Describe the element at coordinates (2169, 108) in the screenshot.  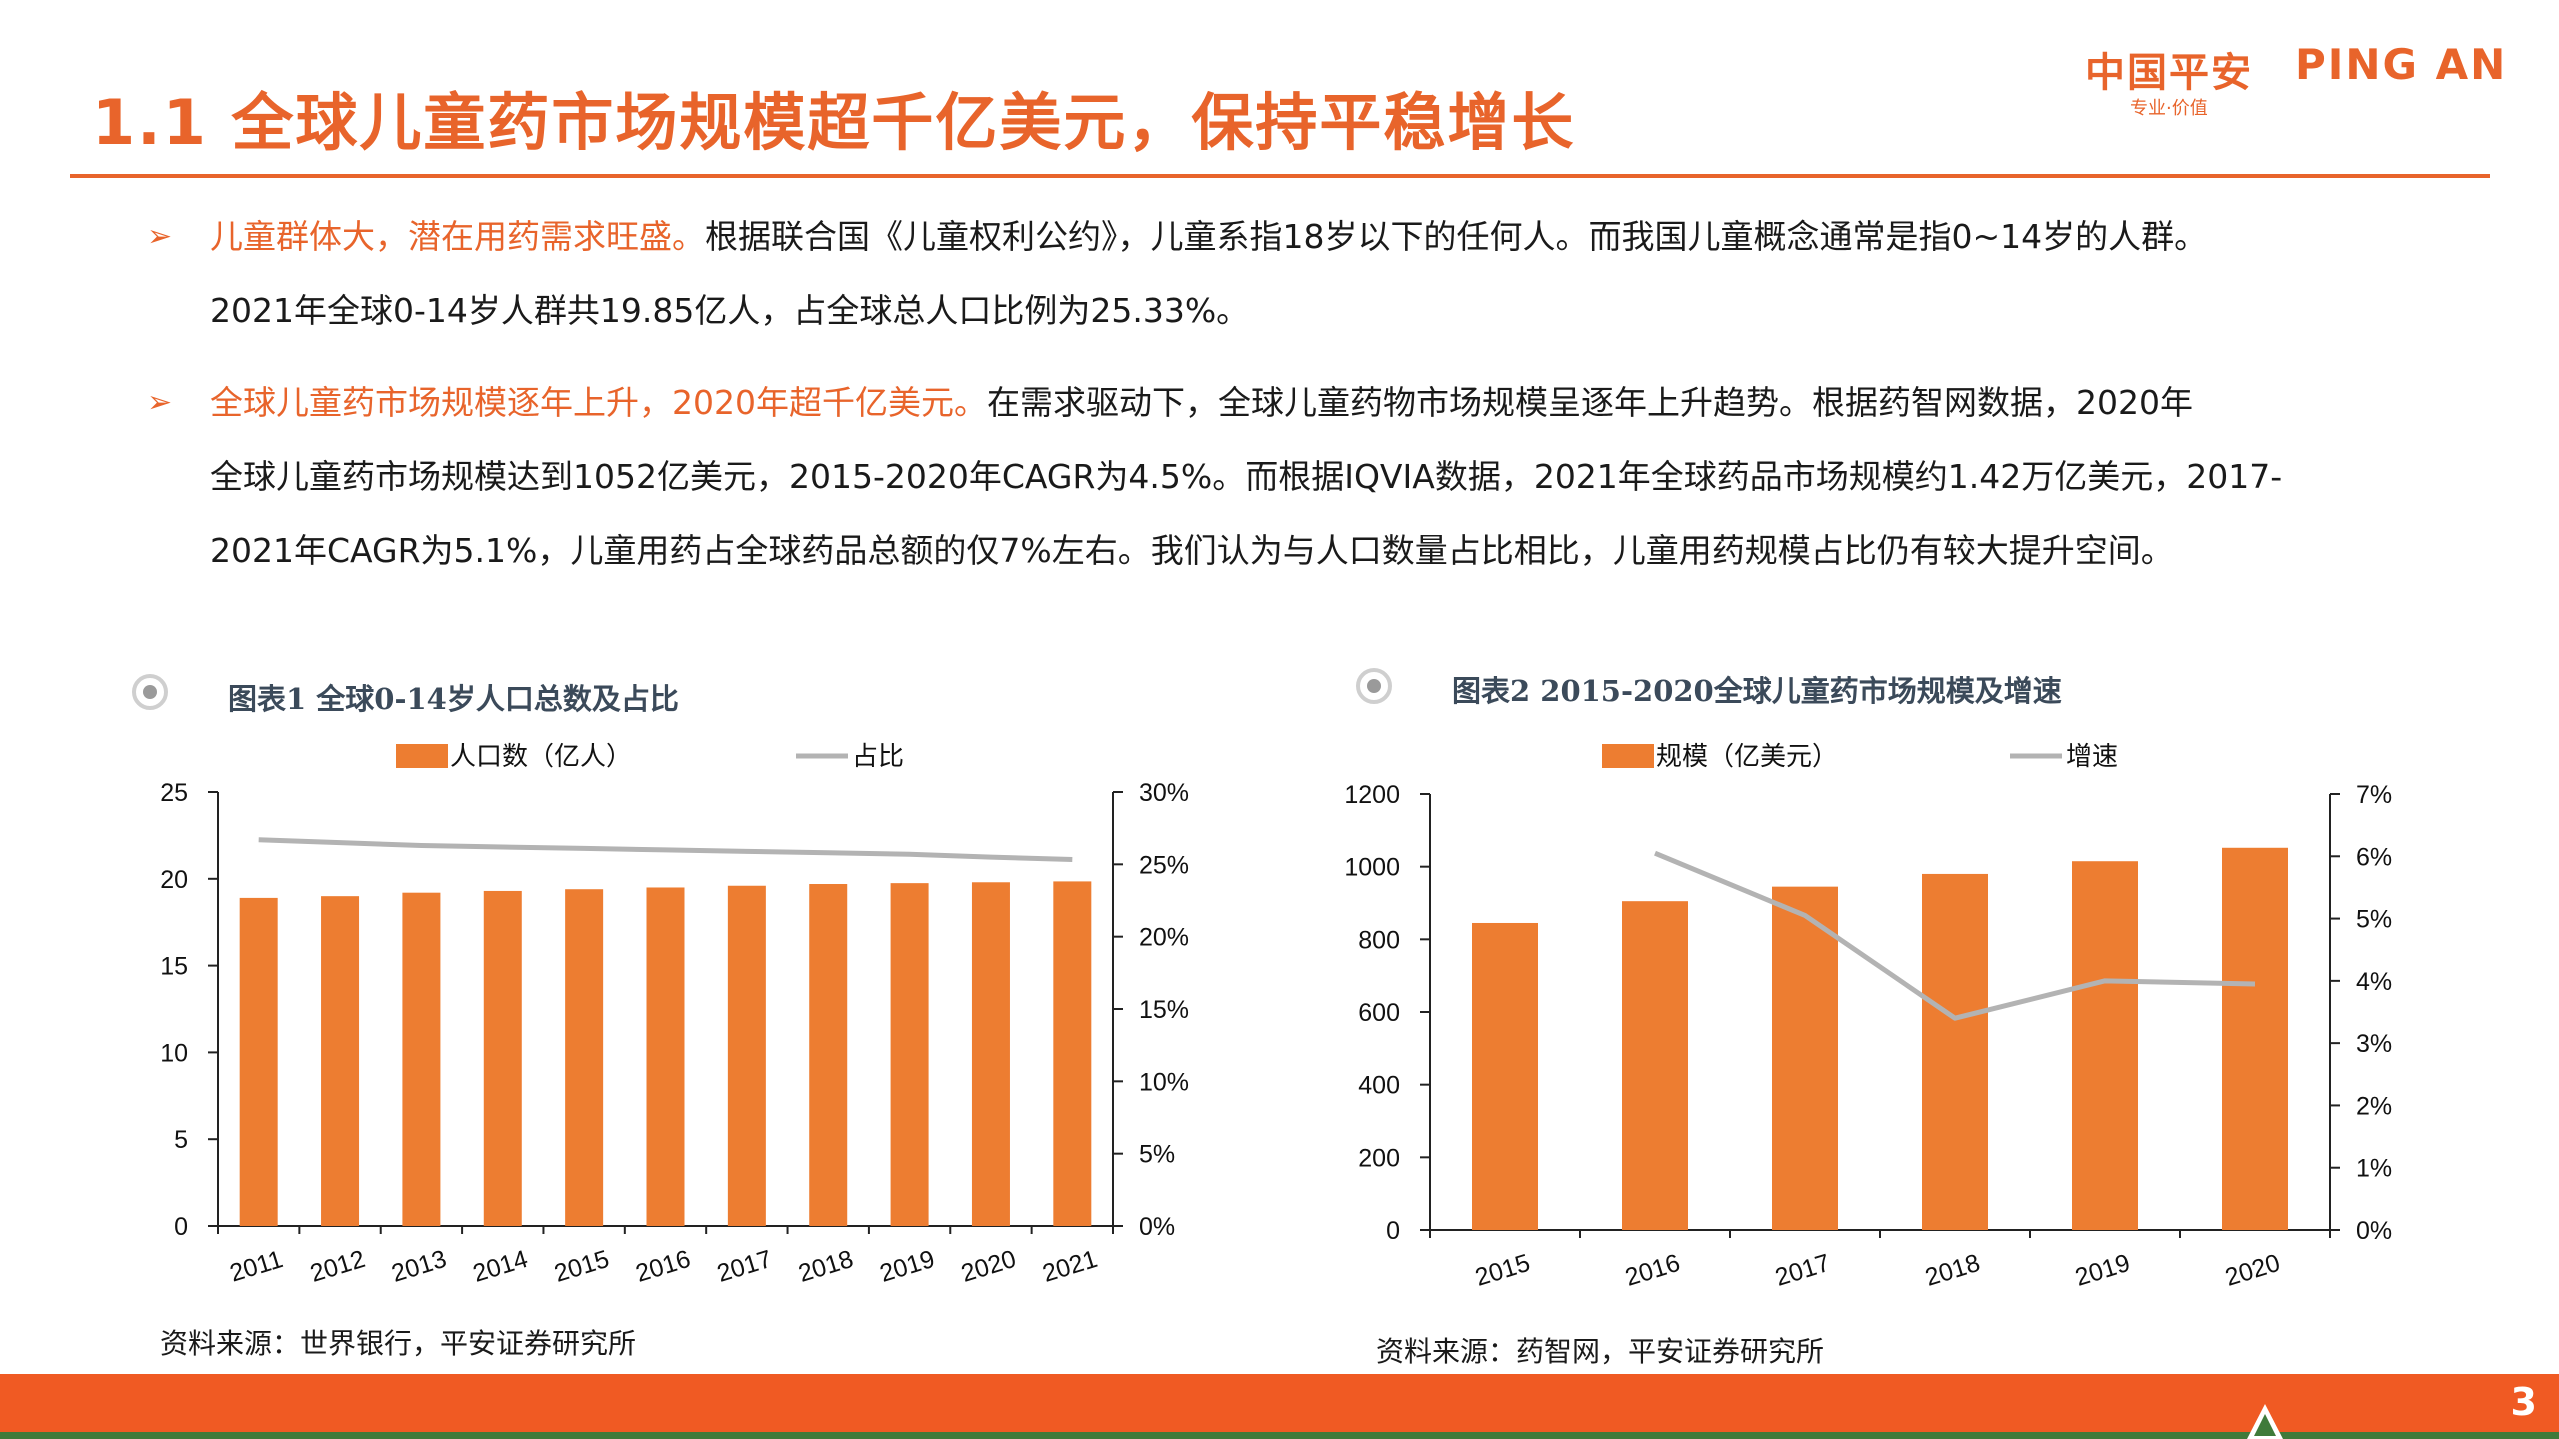
I see `logo-tagline: 专业·价值` at that location.